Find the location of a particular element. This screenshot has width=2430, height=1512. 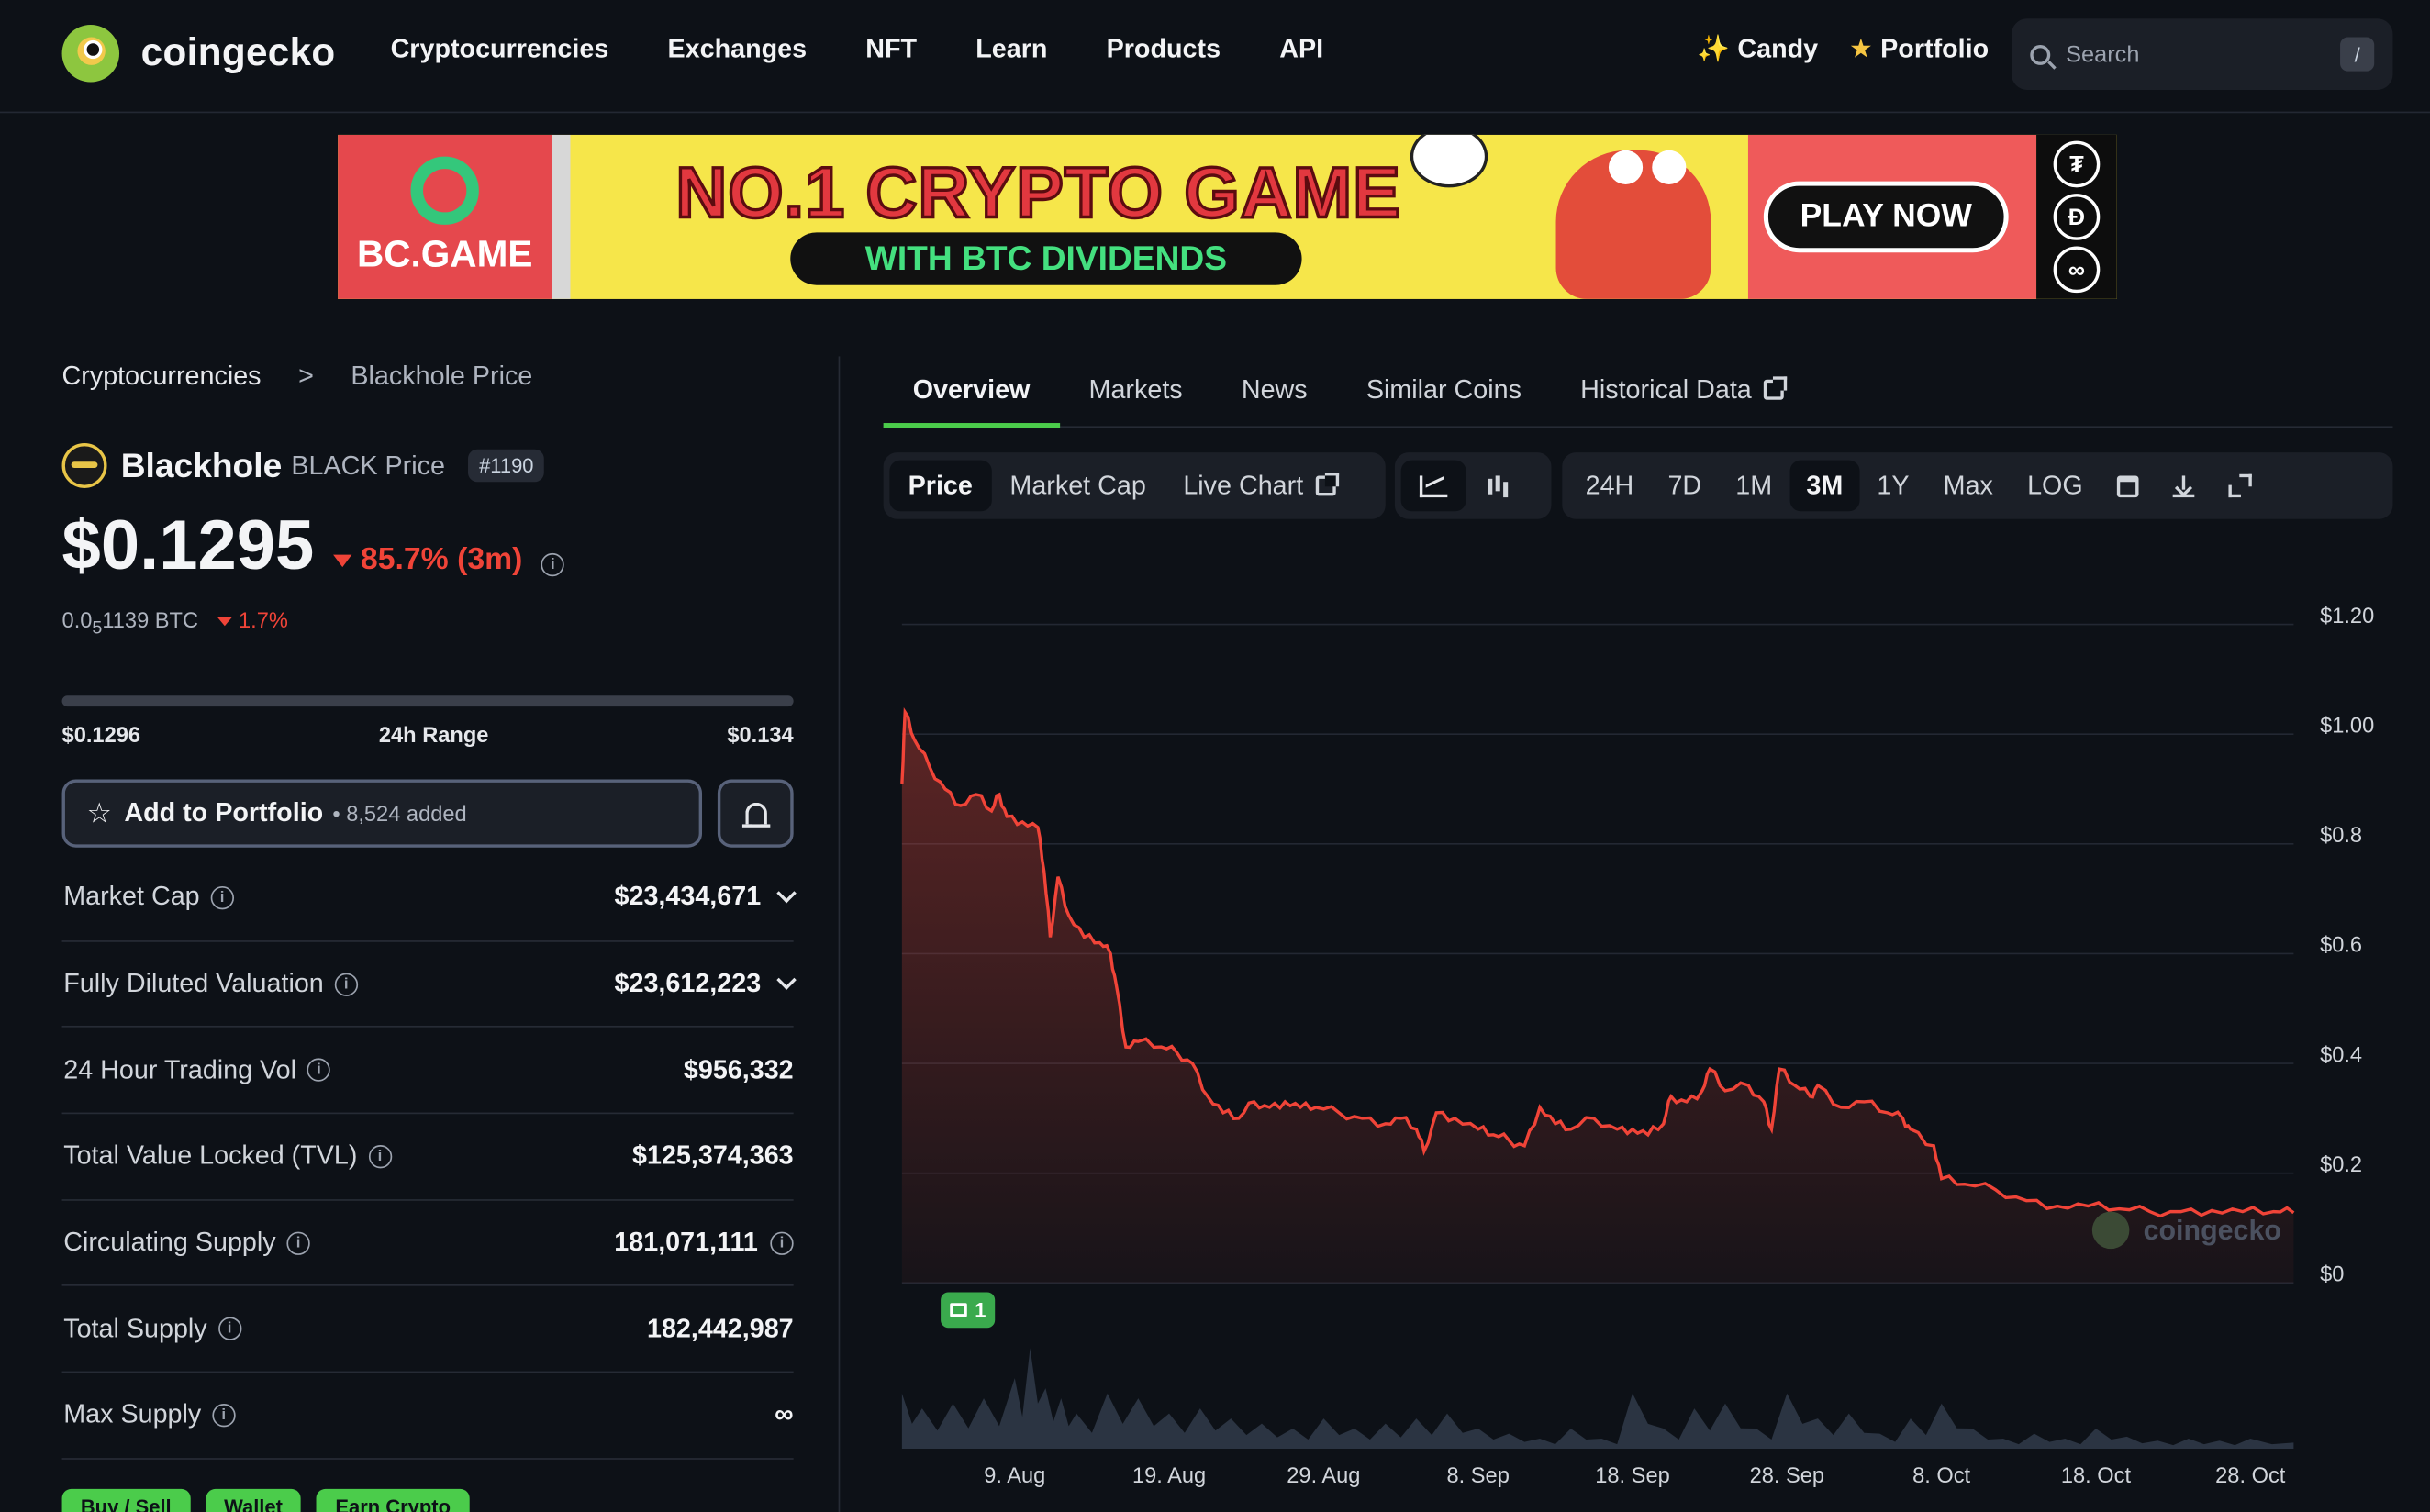

x-tick-label: 9. Aug is located at coordinates (1014, 1476).